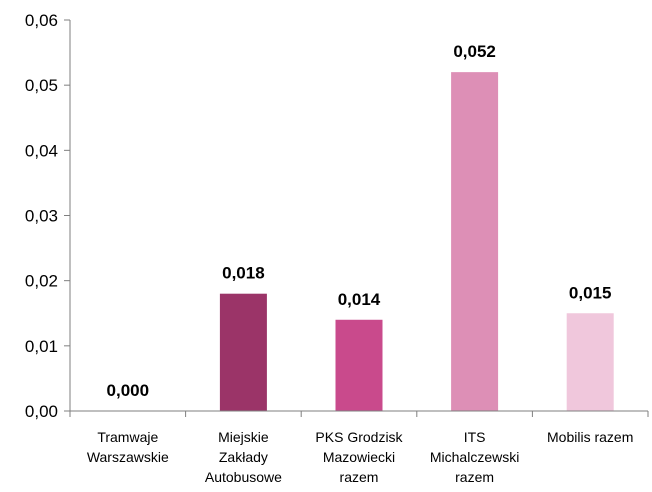  What do you see at coordinates (359, 299) in the screenshot?
I see `data-label: 0,014` at bounding box center [359, 299].